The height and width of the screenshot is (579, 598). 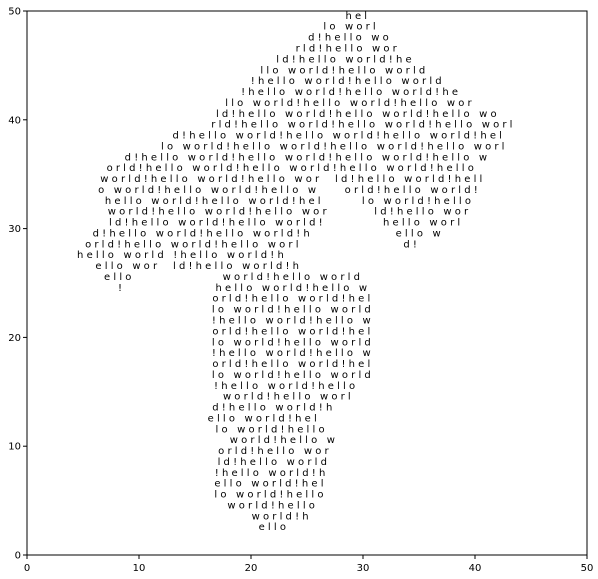 What do you see at coordinates (342, 70) in the screenshot?
I see `text-line: l l o w o r l d ! h e l l o w o r l d` at bounding box center [342, 70].